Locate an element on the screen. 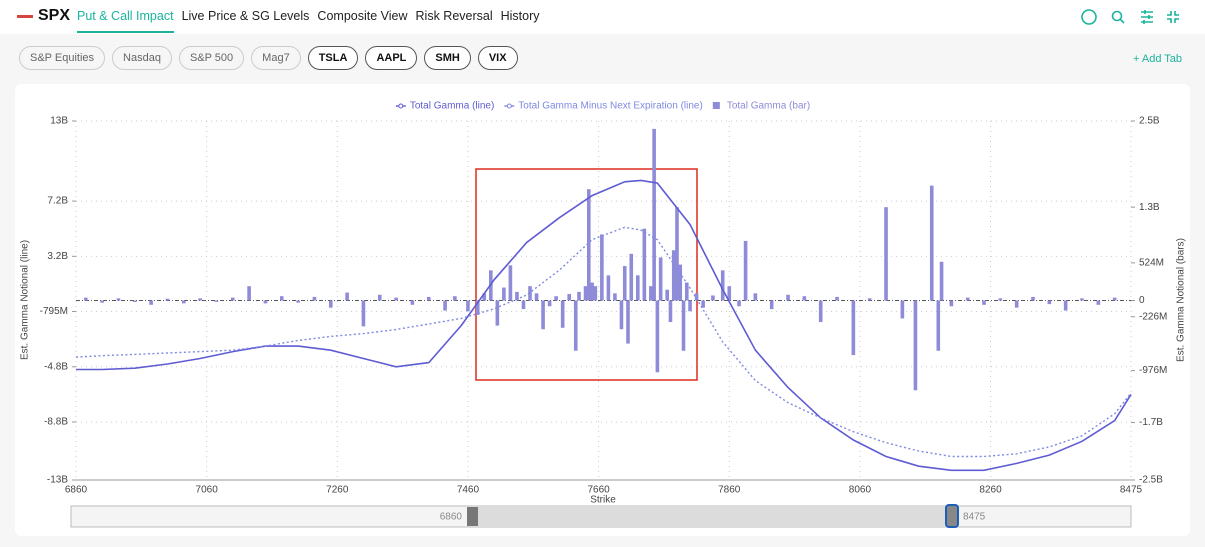 The image size is (1205, 547). y2-tick-label: 1.3B is located at coordinates (1149, 207).